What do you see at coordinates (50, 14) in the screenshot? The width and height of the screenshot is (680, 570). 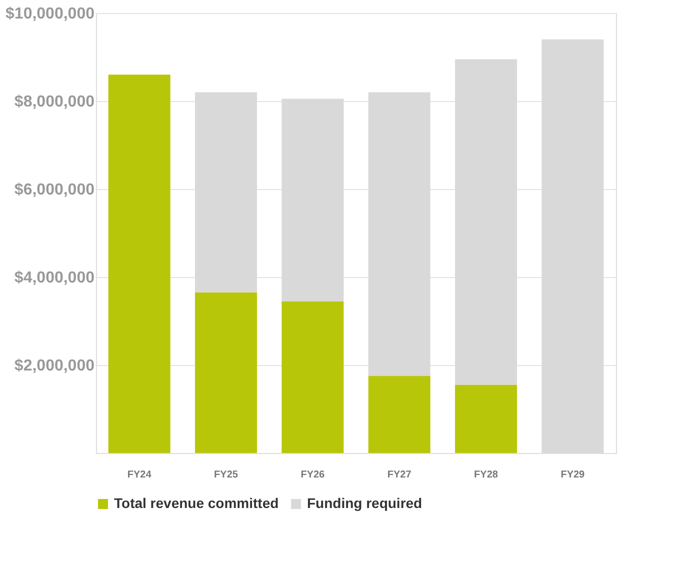 I see `y-tick-label: $10,000,000` at bounding box center [50, 14].